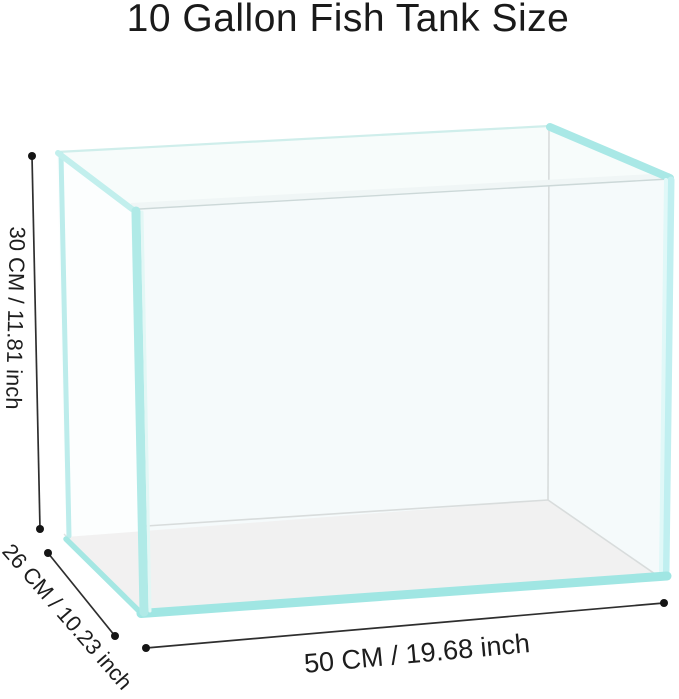 The height and width of the screenshot is (699, 679). What do you see at coordinates (146, 411) in the screenshot?
I see `front-left-edge-highlight` at bounding box center [146, 411].